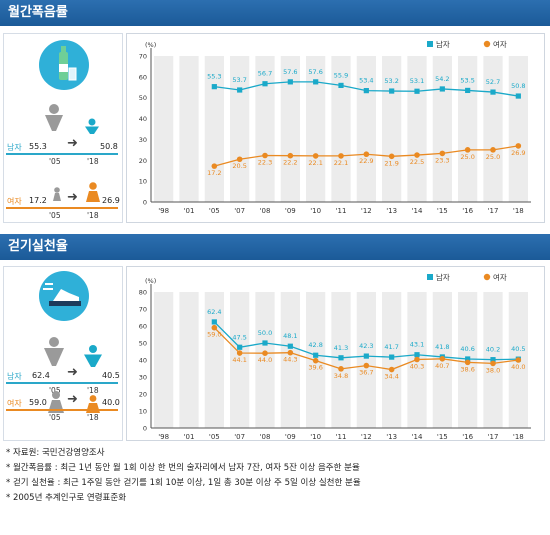 This screenshot has width=550, height=535. I want to click on male-data-label: 53.4, so click(366, 81).